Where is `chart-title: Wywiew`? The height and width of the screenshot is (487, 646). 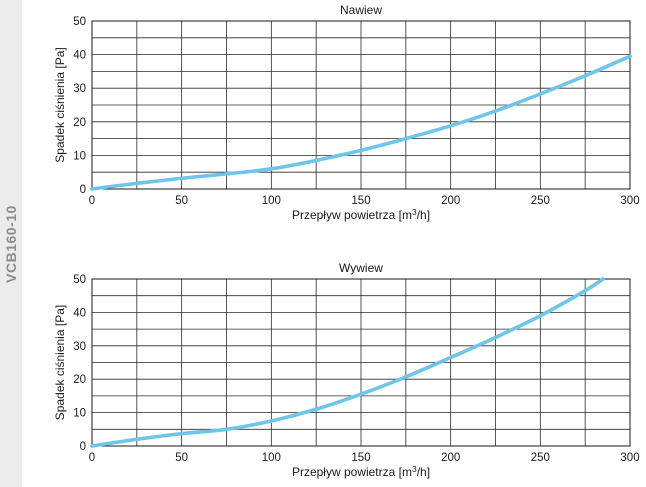 chart-title: Wywiew is located at coordinates (361, 268).